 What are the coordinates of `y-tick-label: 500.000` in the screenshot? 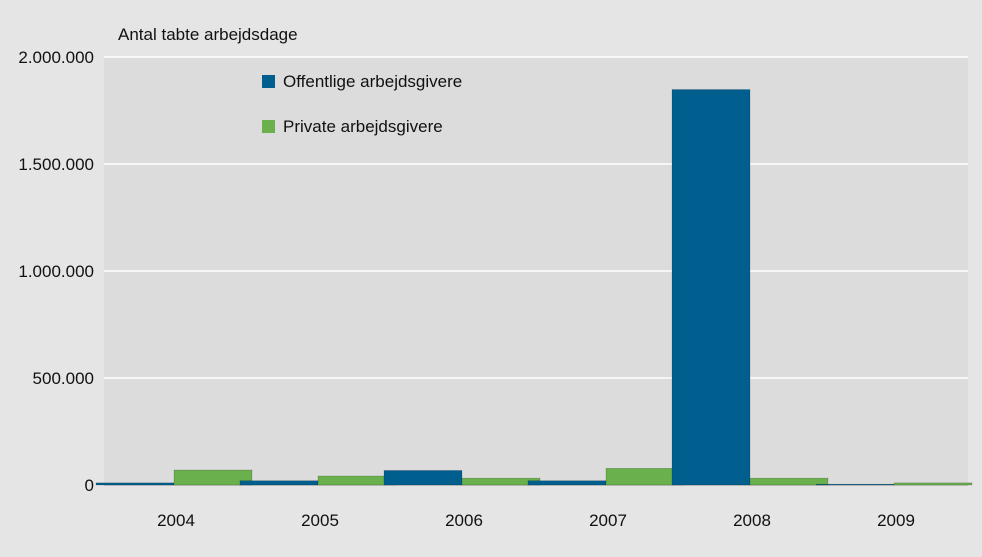 It's located at (63, 378).